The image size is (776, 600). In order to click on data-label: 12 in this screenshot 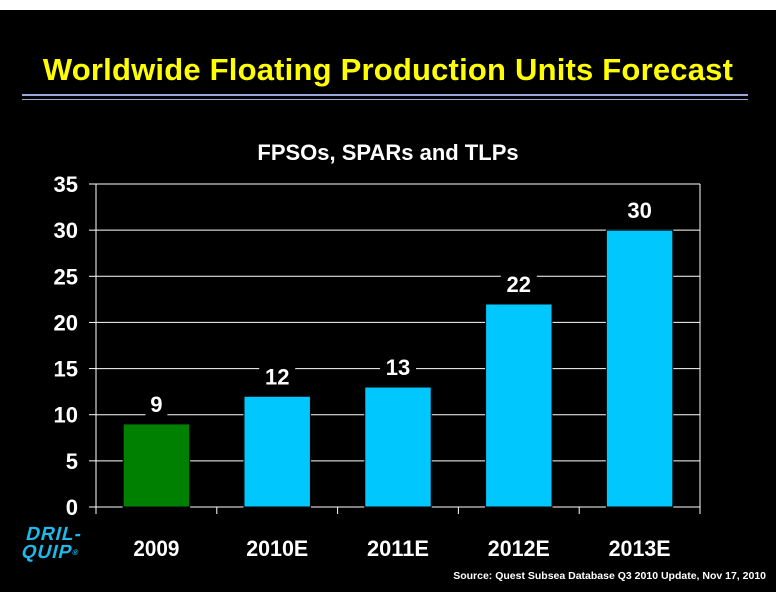, I will do `click(277, 376)`.